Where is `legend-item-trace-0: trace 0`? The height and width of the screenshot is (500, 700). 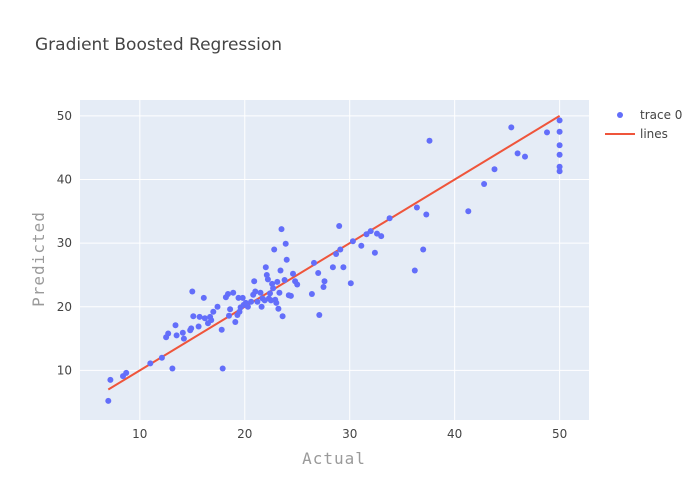
legend-item-trace-0: trace 0 is located at coordinates (649, 115).